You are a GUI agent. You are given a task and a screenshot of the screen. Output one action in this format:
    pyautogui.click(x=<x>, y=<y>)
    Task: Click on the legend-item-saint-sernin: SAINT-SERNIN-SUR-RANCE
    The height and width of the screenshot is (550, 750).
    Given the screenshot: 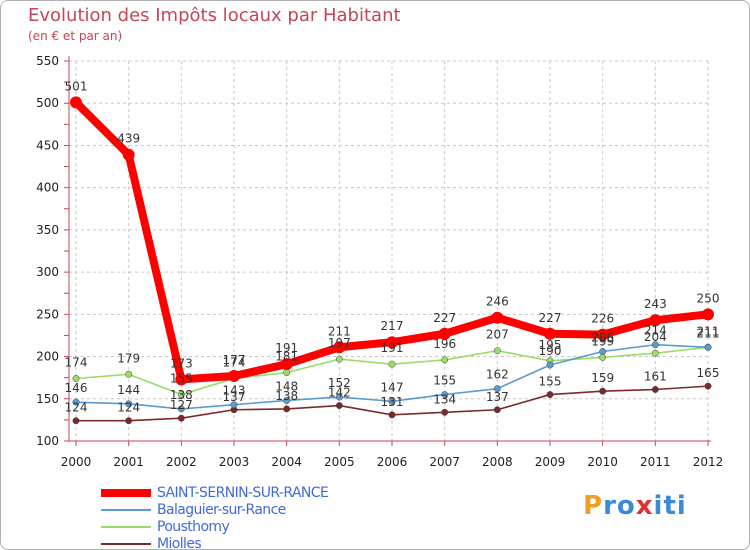 What is the action you would take?
    pyautogui.click(x=215, y=492)
    